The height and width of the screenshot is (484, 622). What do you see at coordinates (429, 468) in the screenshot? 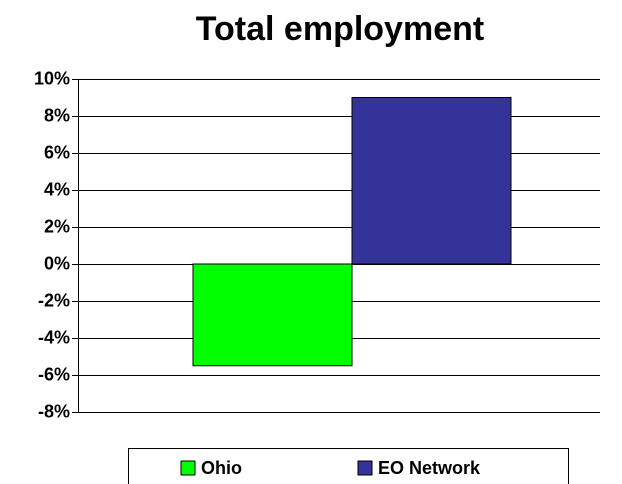
I see `legend-label: EO Network` at bounding box center [429, 468].